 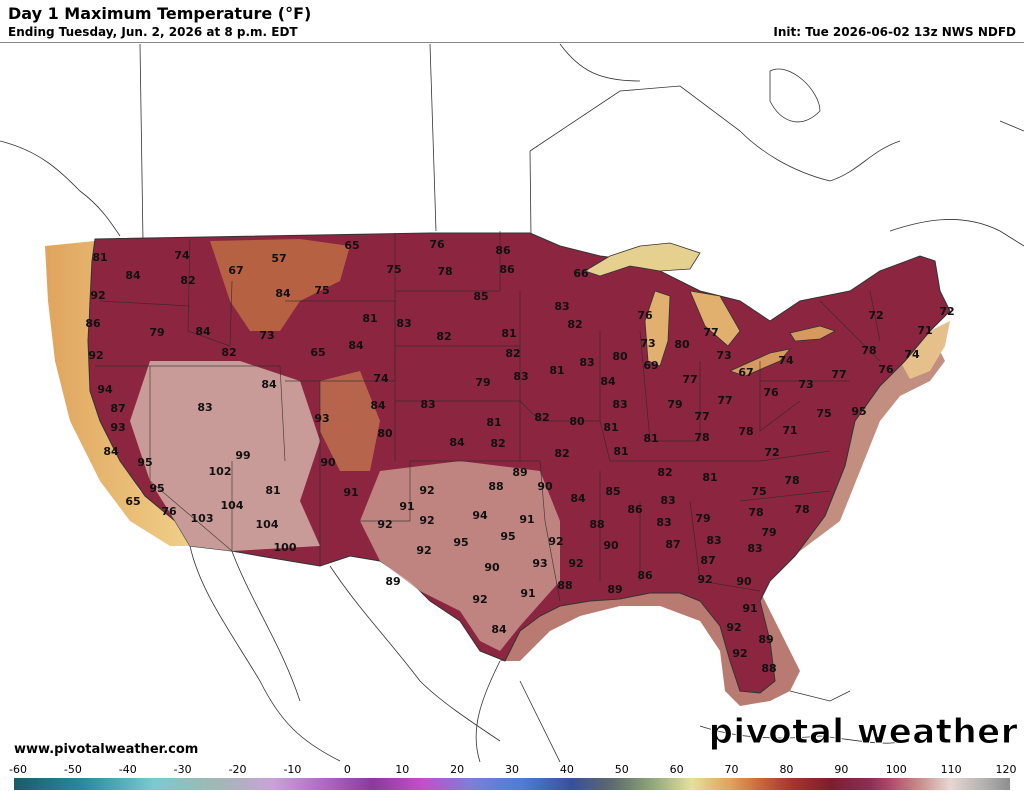 What do you see at coordinates (225, 456) in the screenshot?
I see `southwest-hot-zone` at bounding box center [225, 456].